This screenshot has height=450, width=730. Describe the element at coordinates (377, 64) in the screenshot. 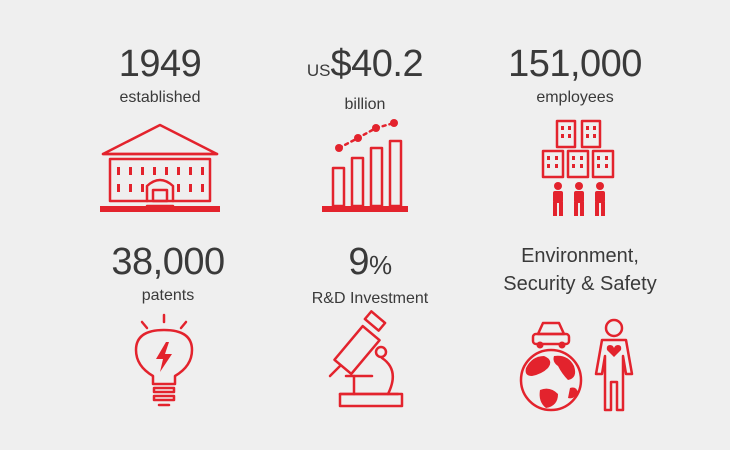

I see `stat-number: $40.2` at that location.